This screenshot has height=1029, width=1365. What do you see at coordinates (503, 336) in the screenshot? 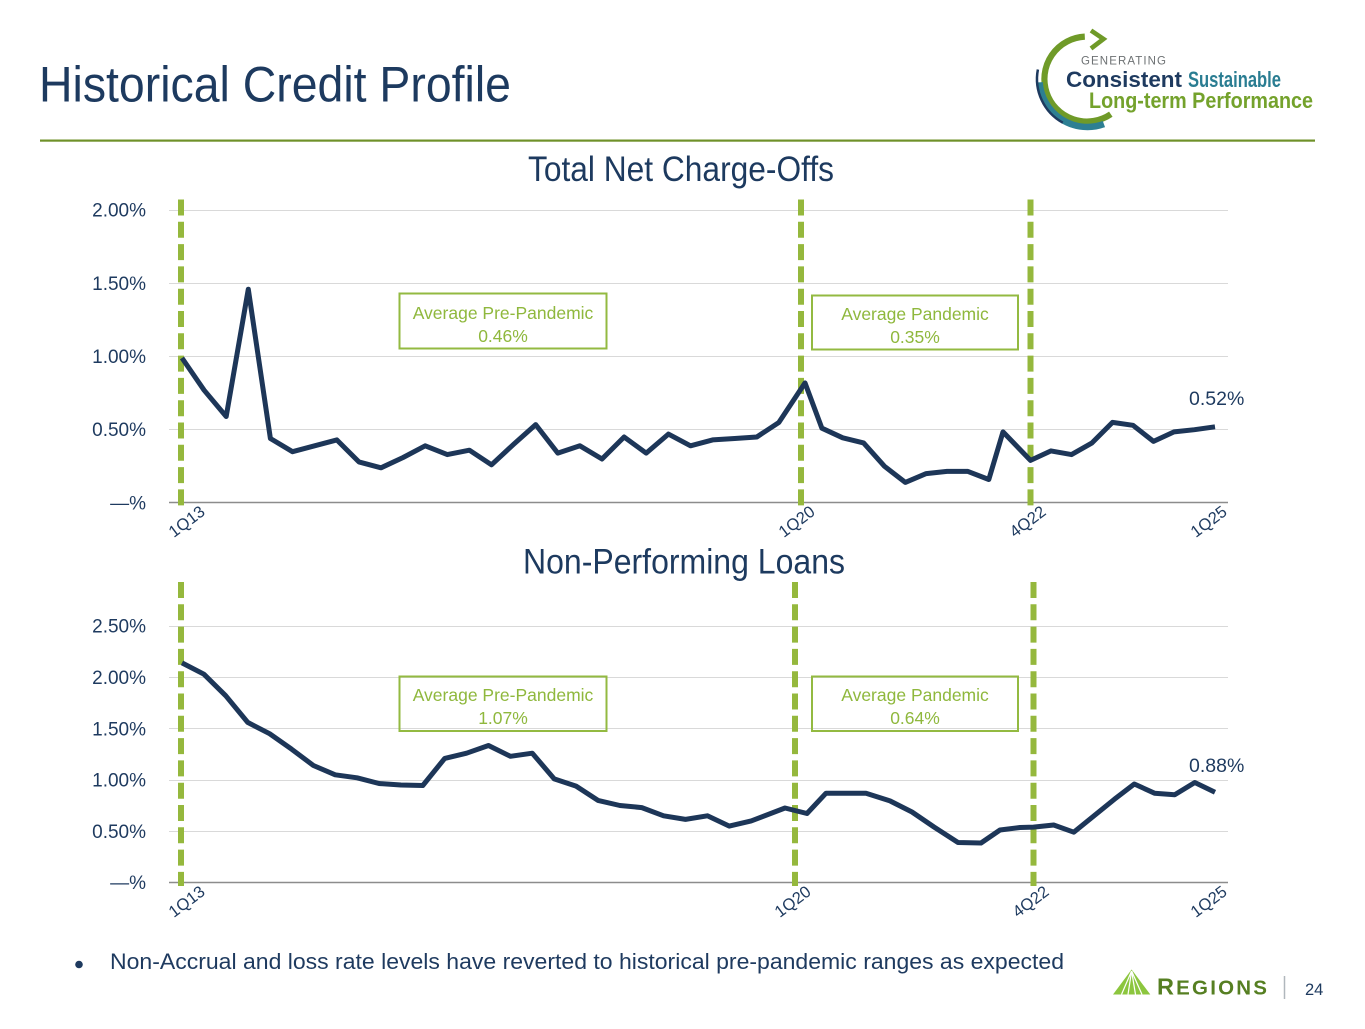
I see `svg-text: 0.46%` at bounding box center [503, 336].